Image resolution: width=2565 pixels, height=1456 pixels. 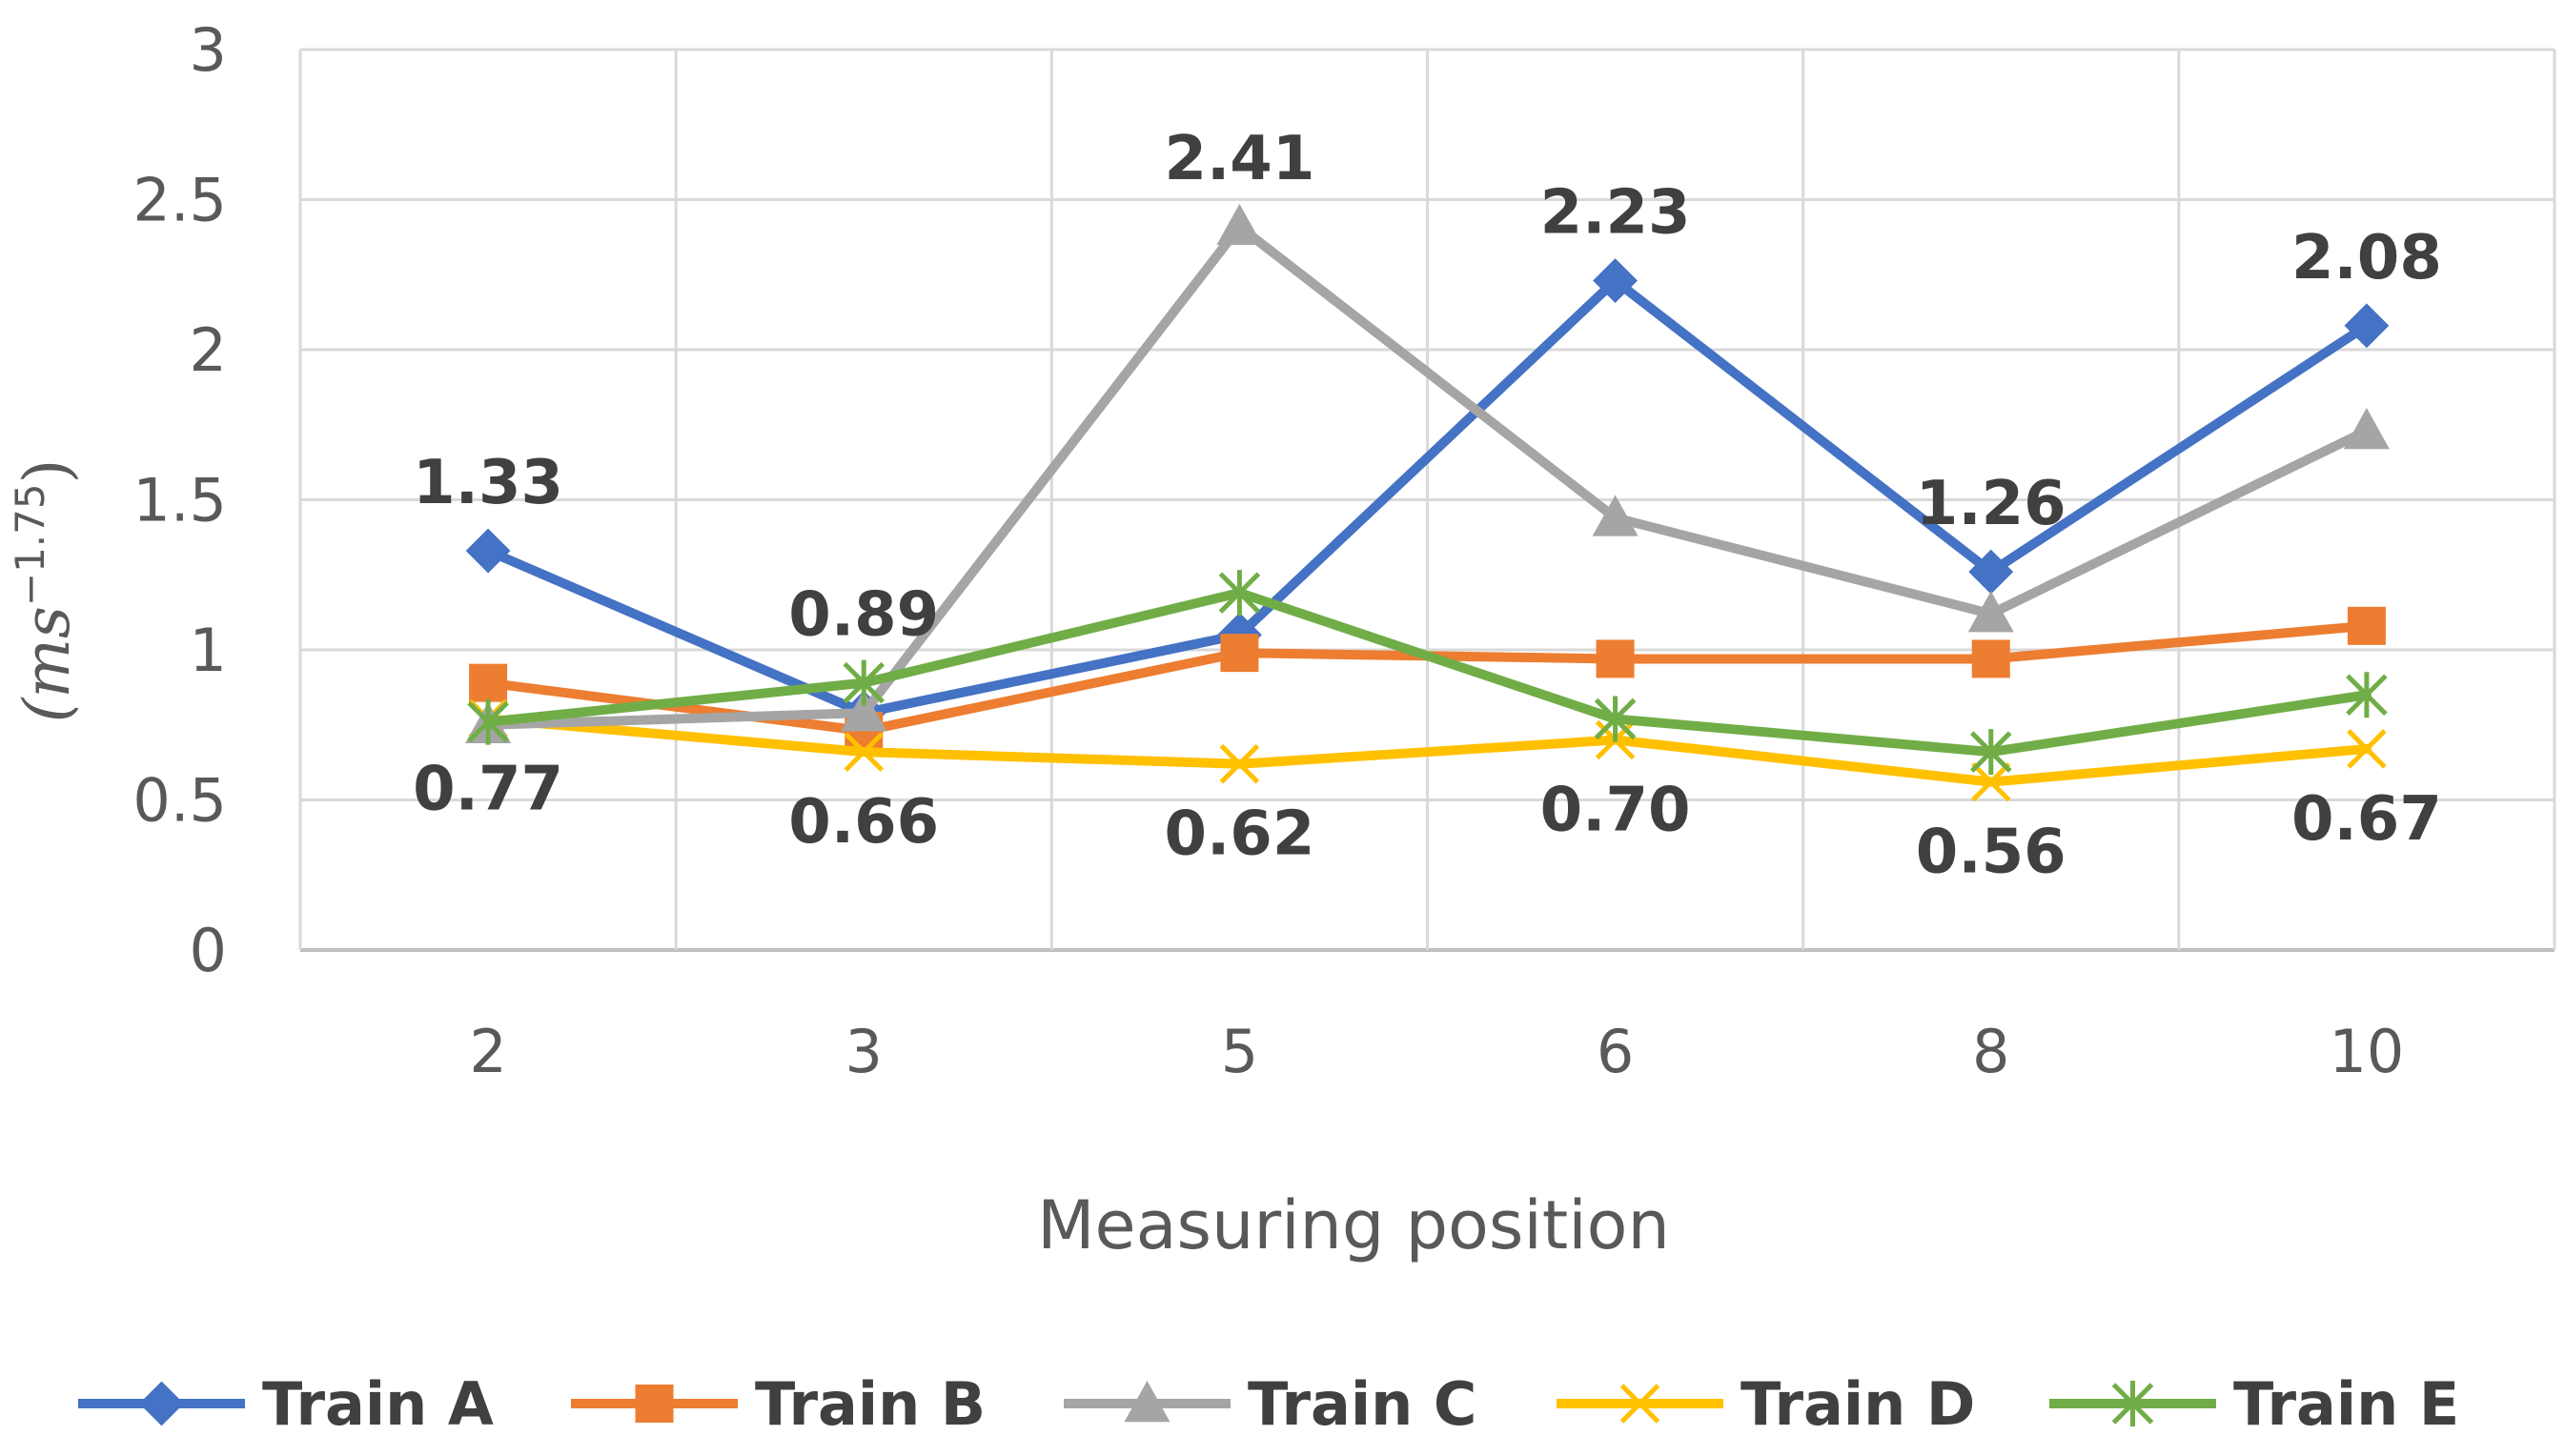 I want to click on x-tick-label: 5, so click(x=1239, y=1051).